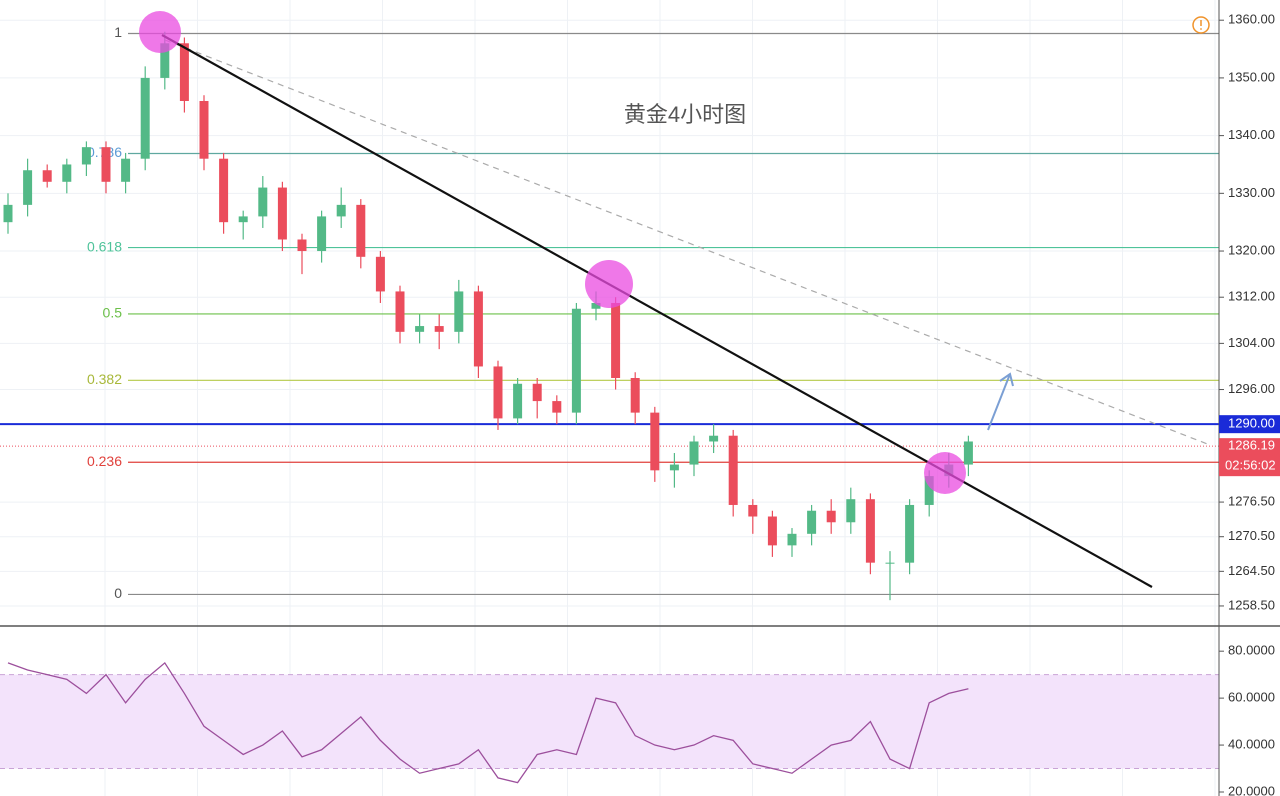 This screenshot has width=1280, height=796. Describe the element at coordinates (1201, 25) in the screenshot. I see `alert-icon` at that location.